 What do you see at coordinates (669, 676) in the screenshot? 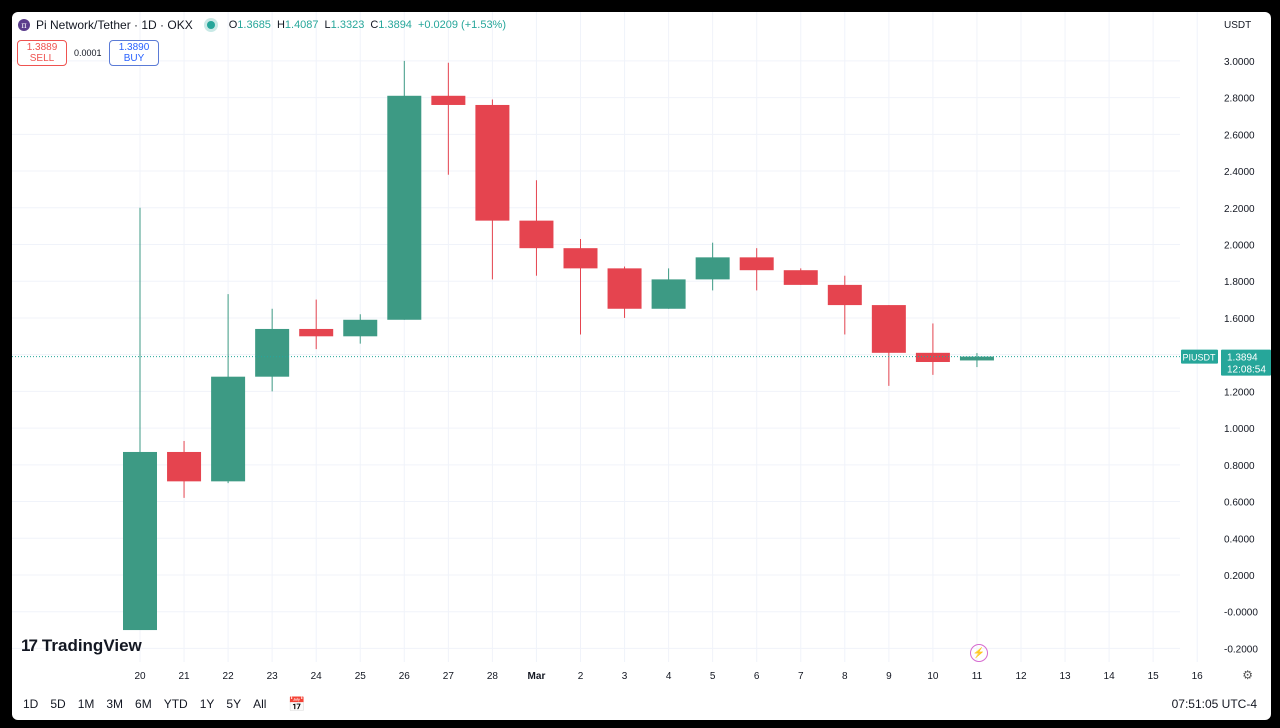
I see `x-tick-label: 4` at bounding box center [669, 676].